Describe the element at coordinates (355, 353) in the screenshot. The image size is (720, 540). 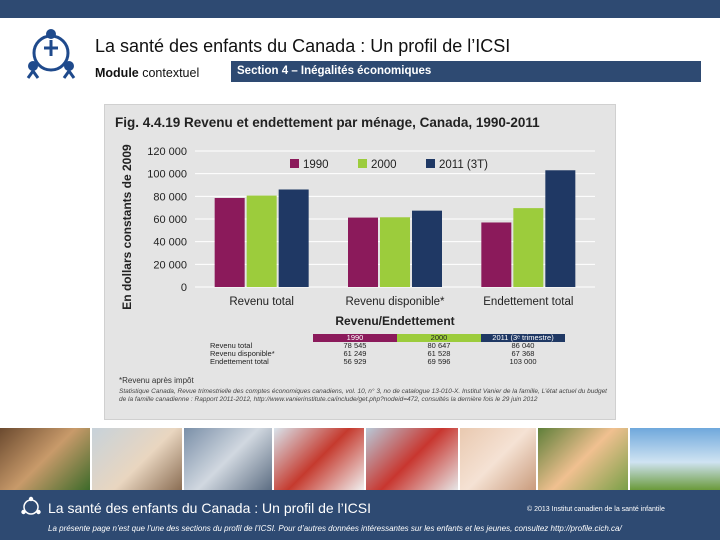
I see `table-cell: 61 249` at that location.